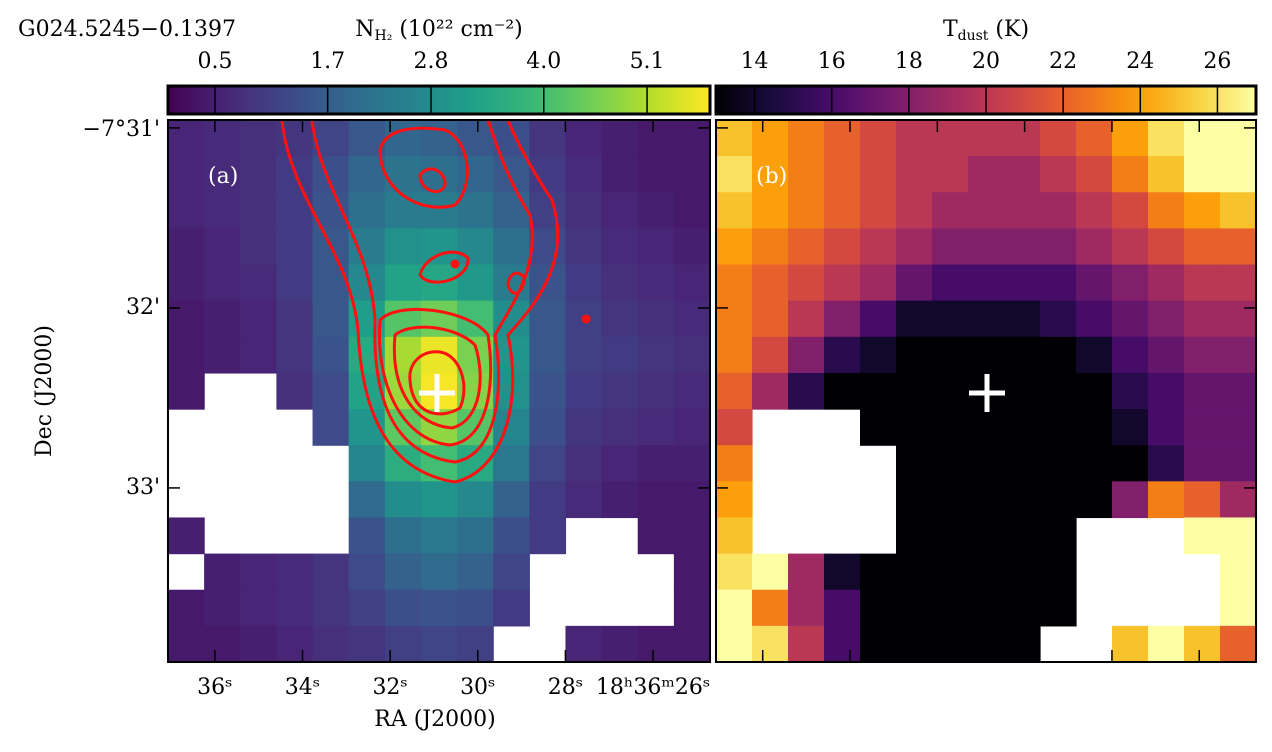  Describe the element at coordinates (143, 307) in the screenshot. I see `y-tick-label: 32'` at that location.